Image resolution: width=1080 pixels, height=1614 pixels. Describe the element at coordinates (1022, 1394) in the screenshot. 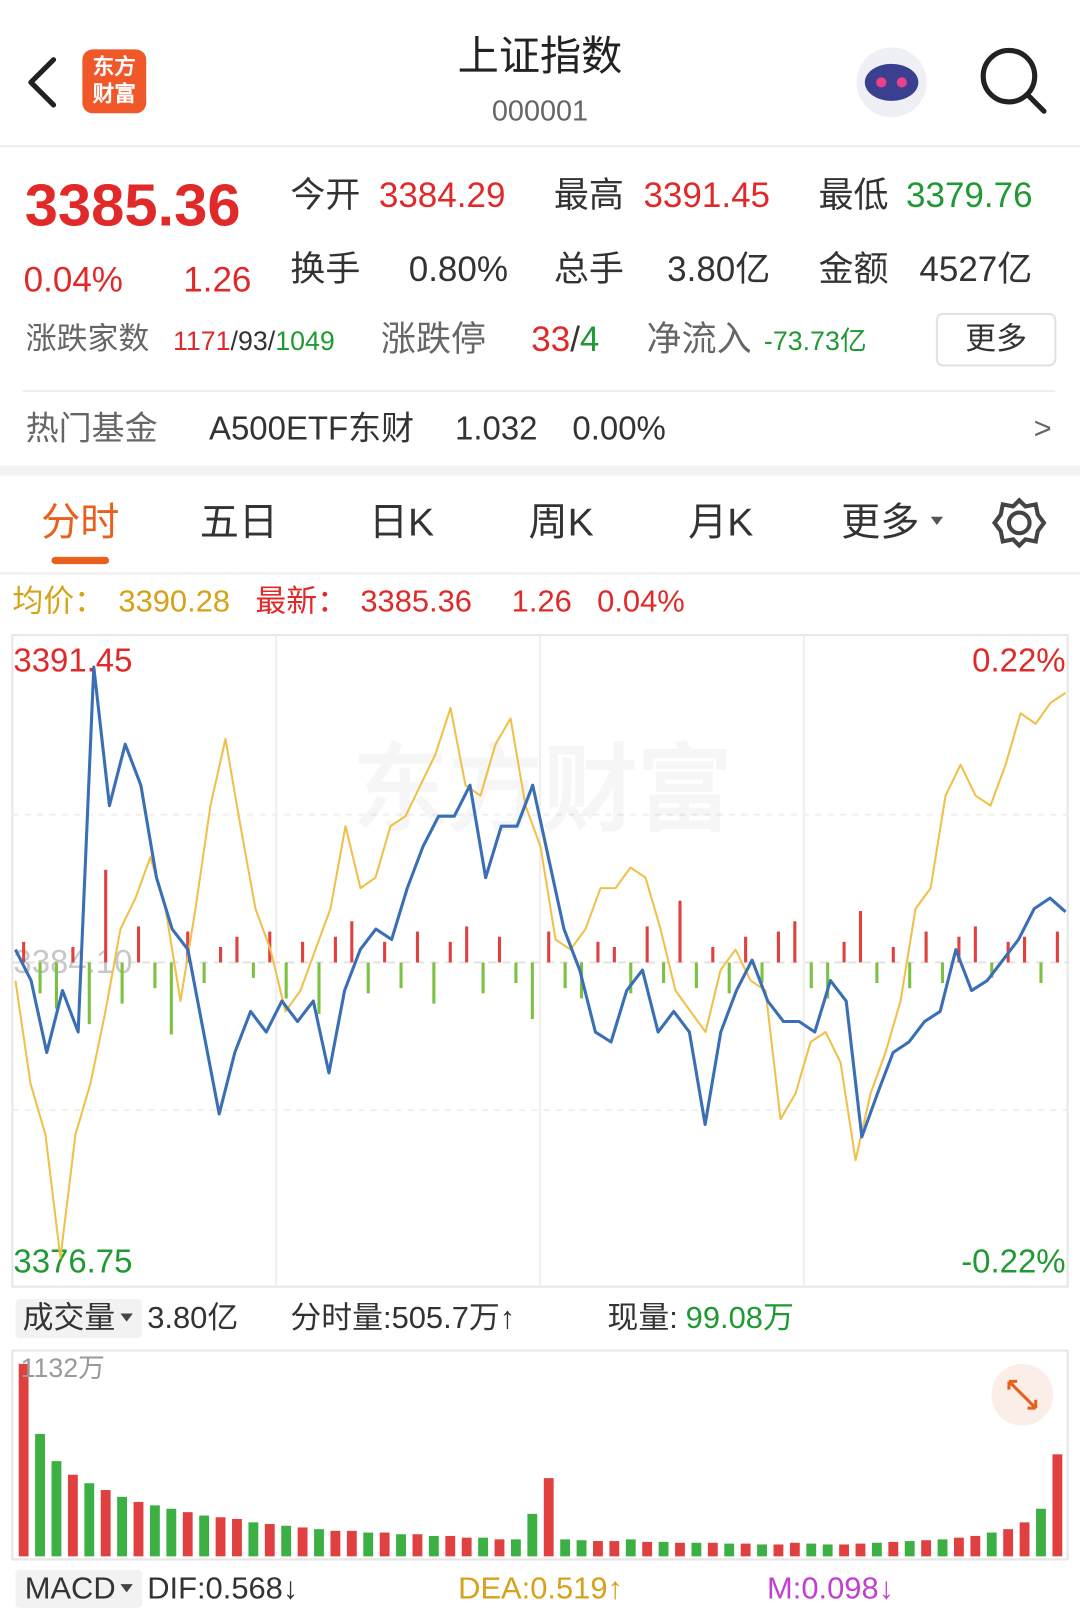

I see `expand-button` at that location.